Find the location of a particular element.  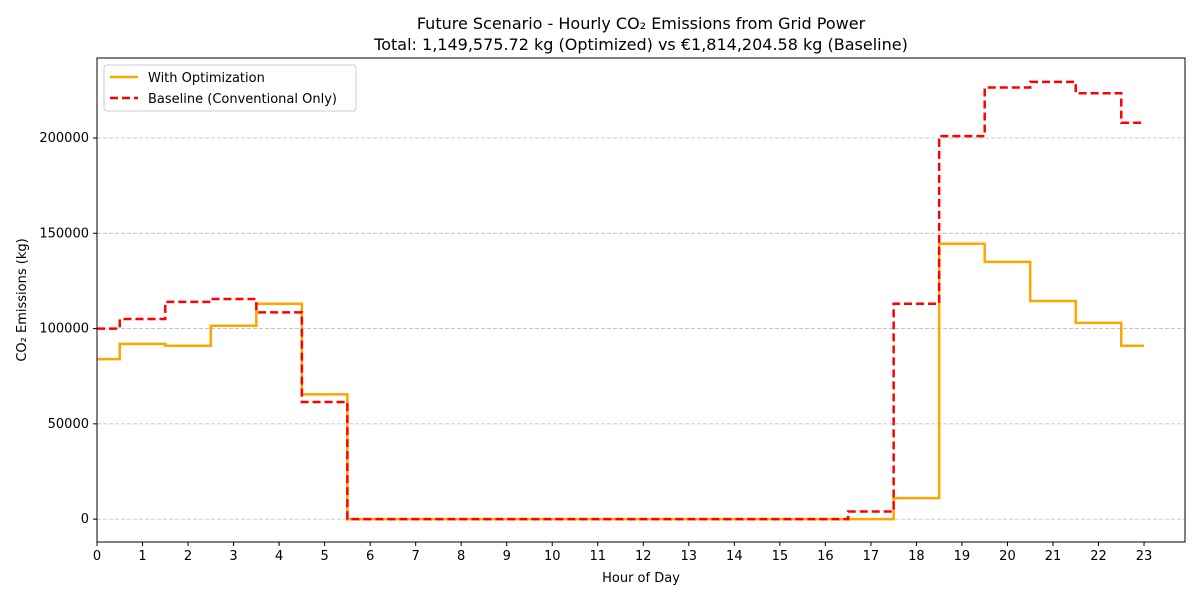

x-tick-label: 13 is located at coordinates (689, 556).